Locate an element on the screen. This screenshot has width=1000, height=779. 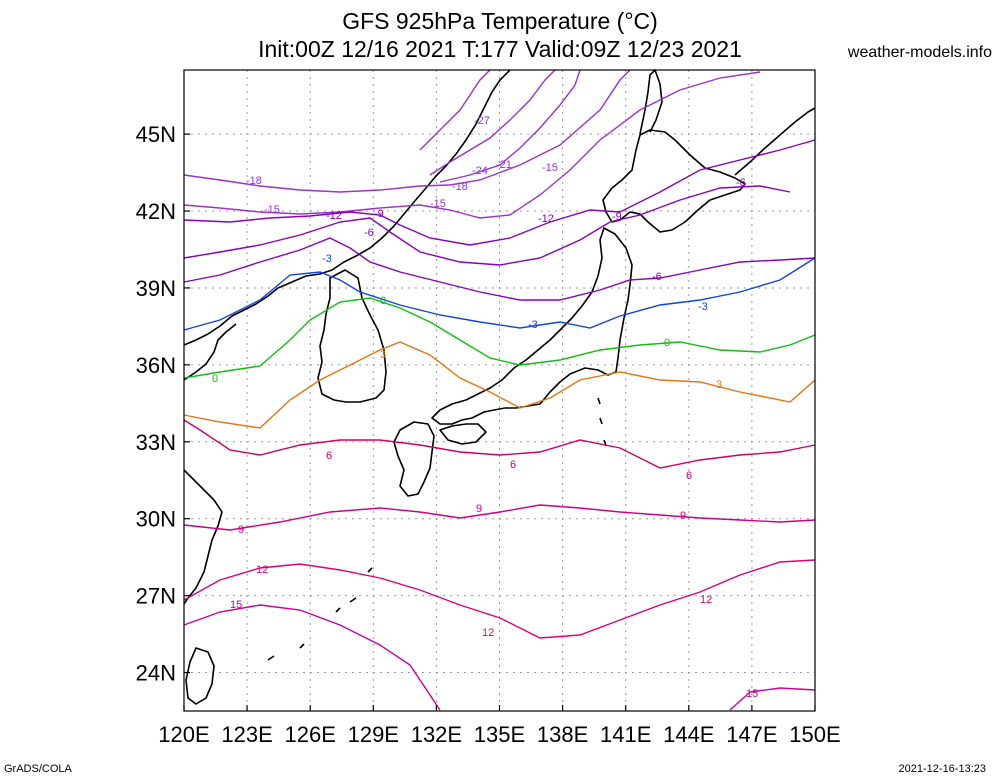
coast-kurils is located at coordinates (775, 141).